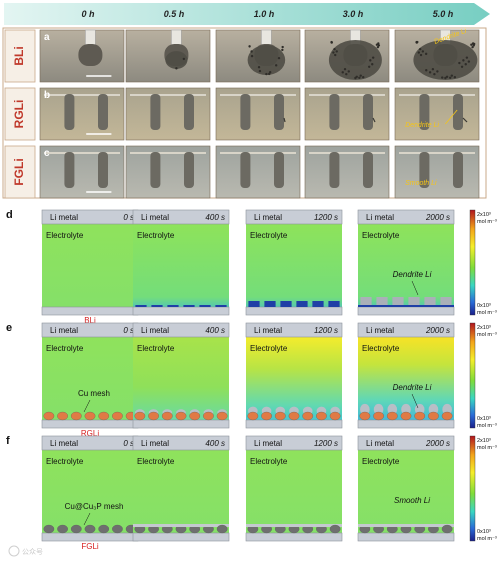 The width and height of the screenshot is (500, 563). Describe the element at coordinates (353, 14) in the screenshot. I see `time-label-3: 3.0 h` at that location.